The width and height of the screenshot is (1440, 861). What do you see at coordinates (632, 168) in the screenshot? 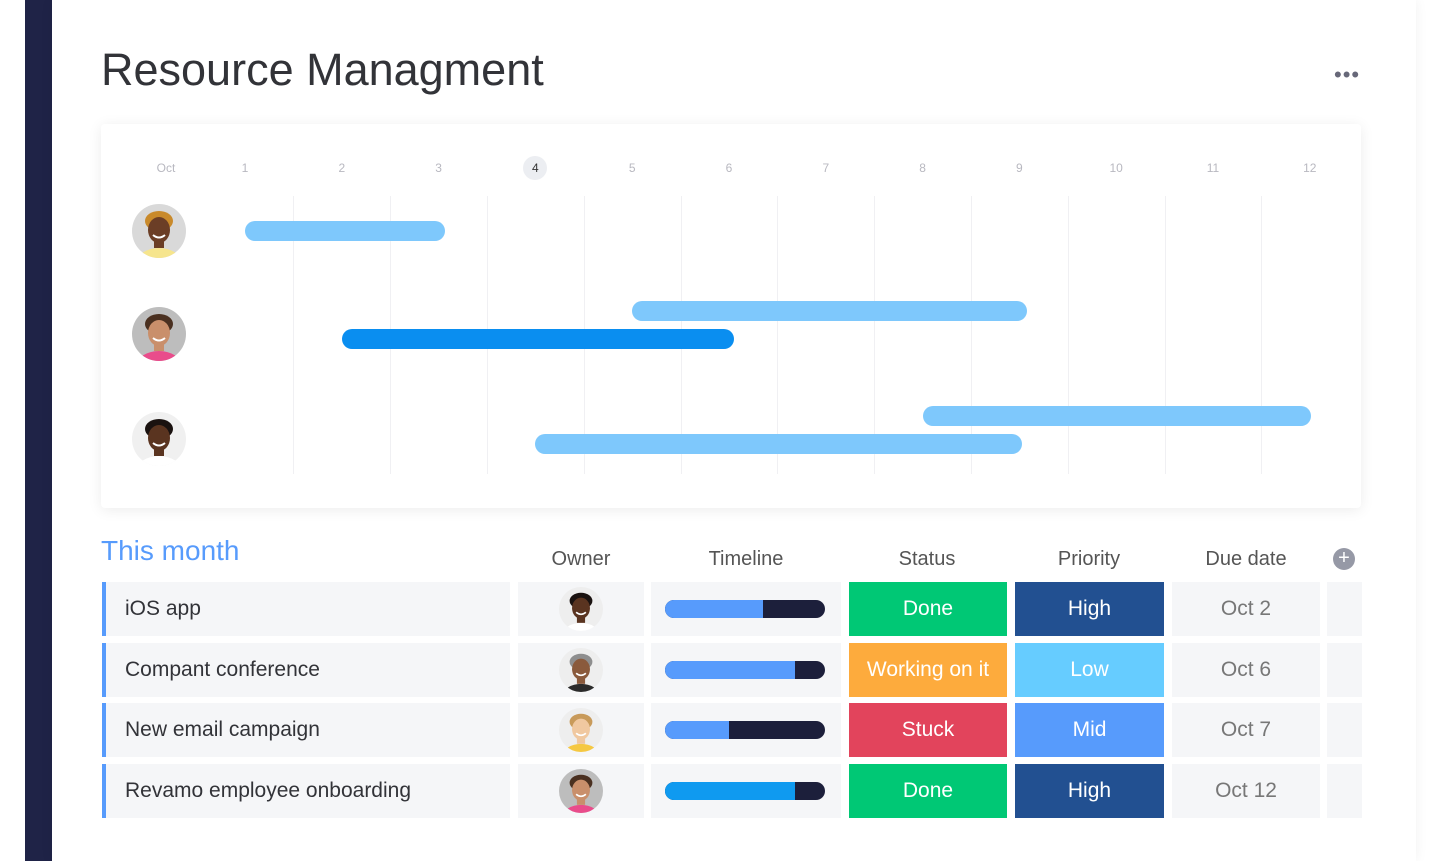
I see `day-label: 5` at bounding box center [632, 168].